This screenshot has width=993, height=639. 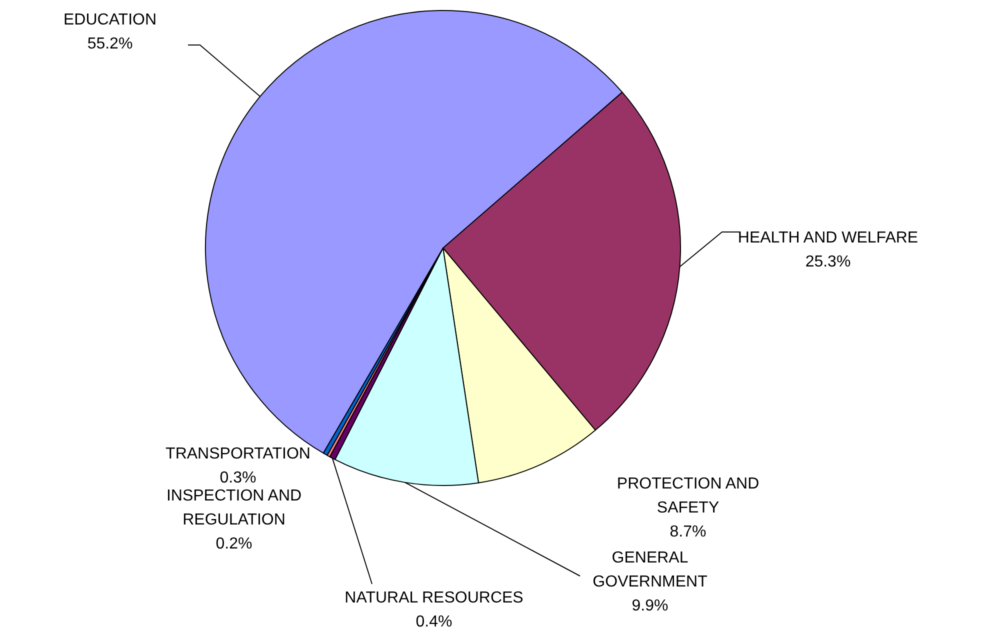 What do you see at coordinates (238, 477) in the screenshot?
I see `data-label: 0.3%` at bounding box center [238, 477].